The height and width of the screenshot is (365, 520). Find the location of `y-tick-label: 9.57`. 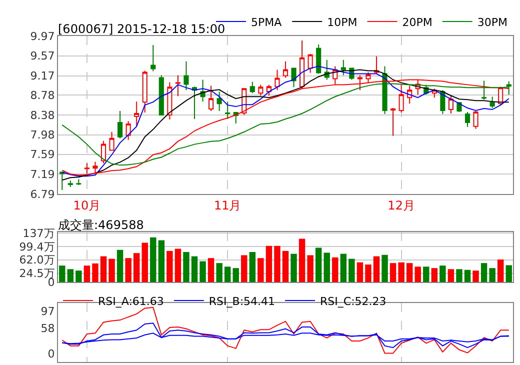

y-tick-label: 9.57 is located at coordinates (42, 56).